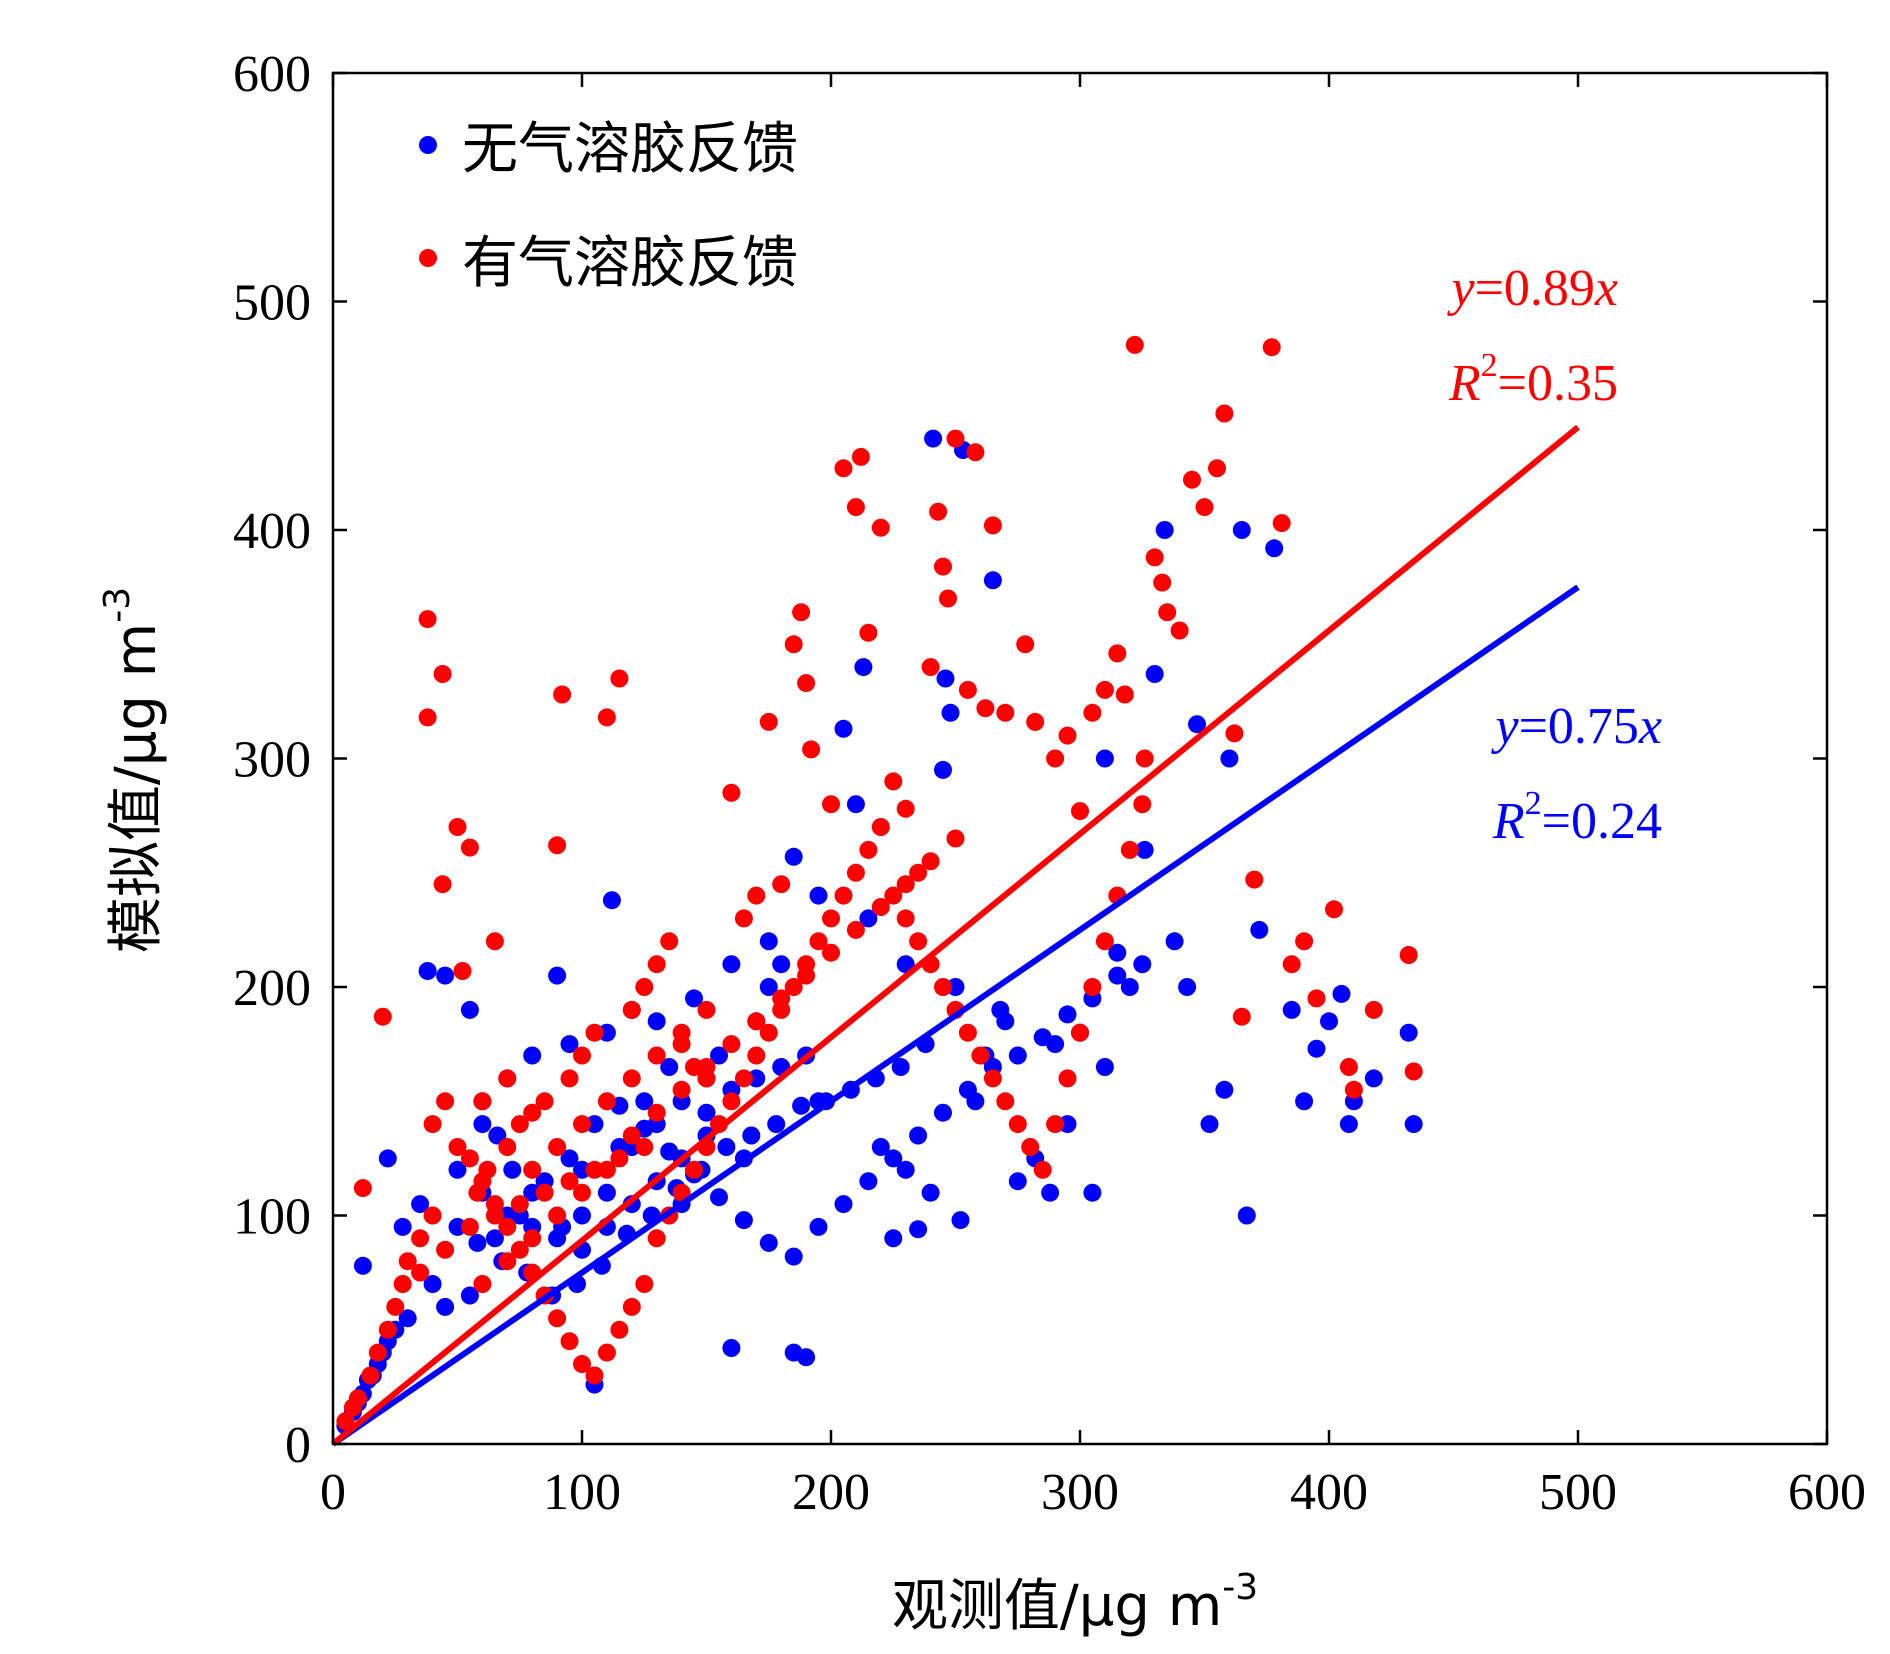  I want to click on x-axis-label-text: 观测值/μg m, so click(1057, 1606).